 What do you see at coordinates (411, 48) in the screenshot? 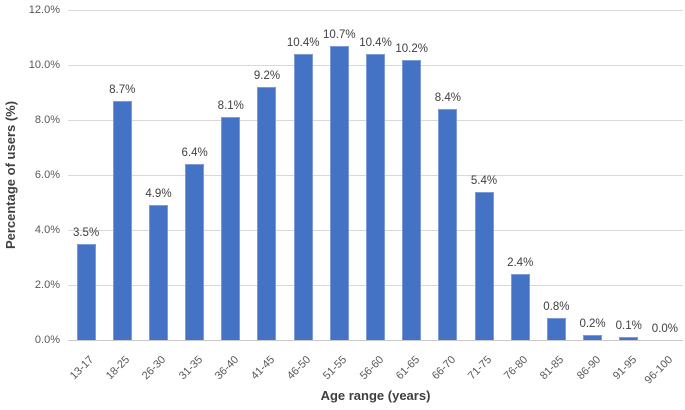
I see `bar-data-label: 10.2%` at bounding box center [411, 48].